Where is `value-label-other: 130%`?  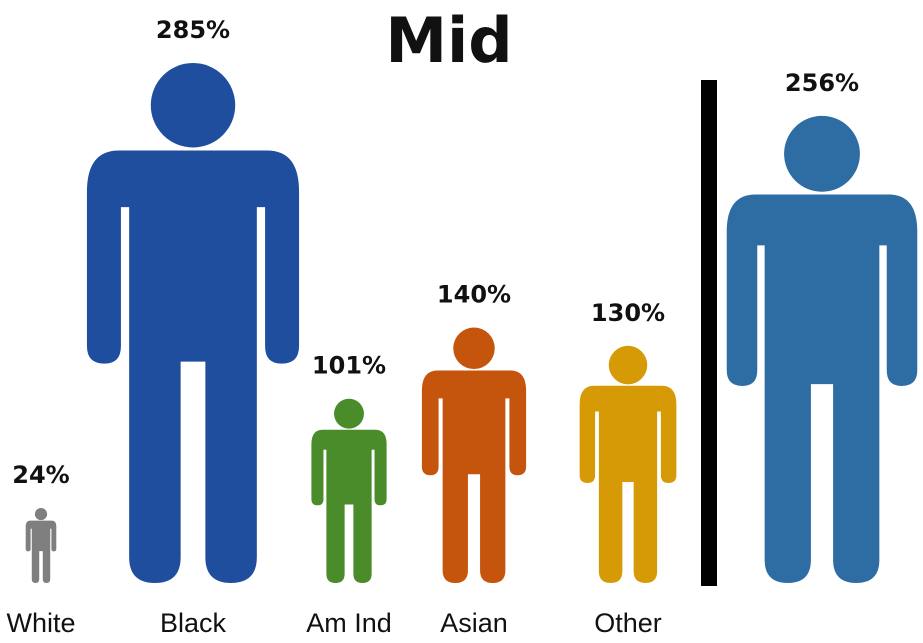 value-label-other: 130% is located at coordinates (628, 313).